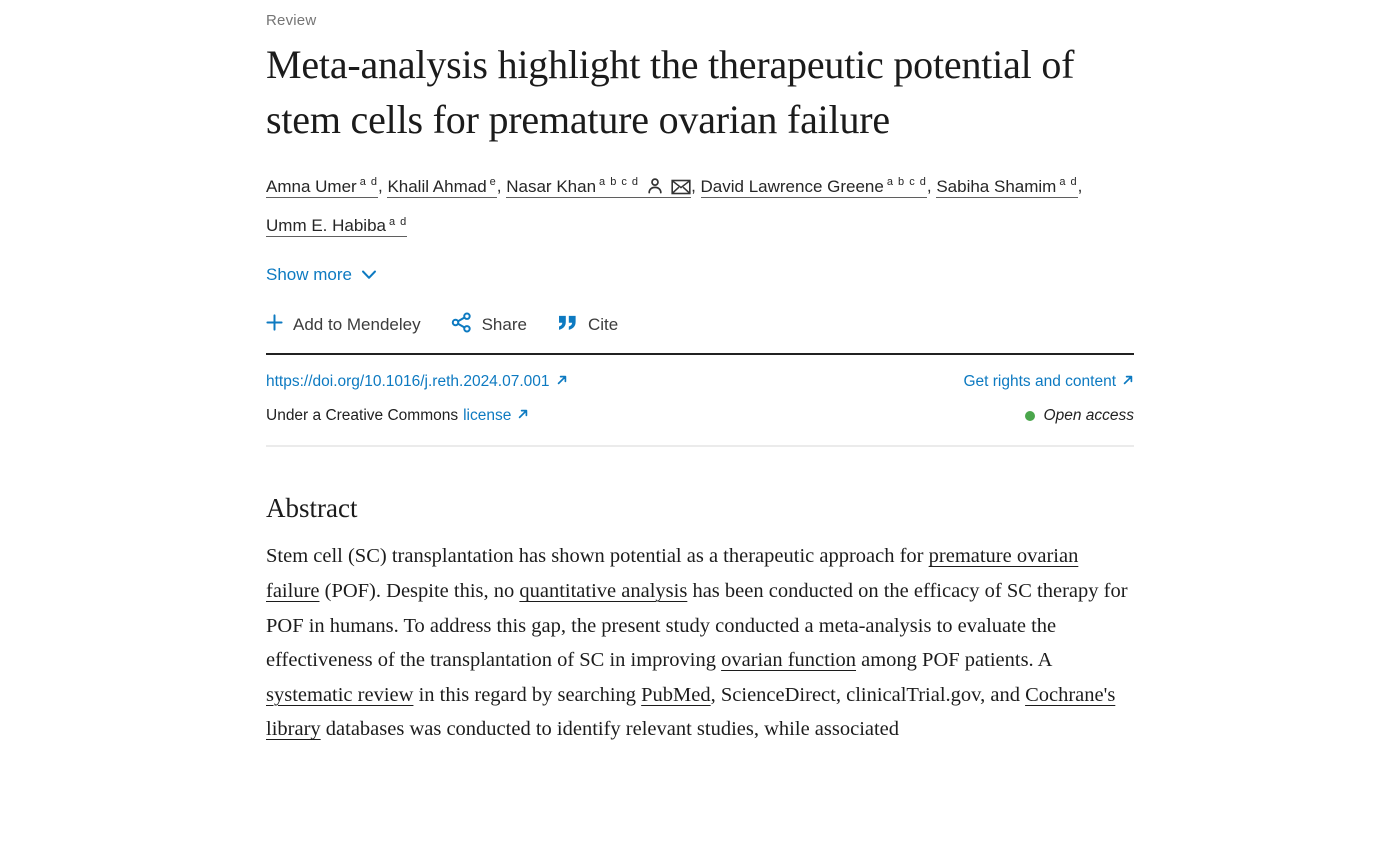  I want to click on author-name: David Lawrence Greene, so click(792, 186).